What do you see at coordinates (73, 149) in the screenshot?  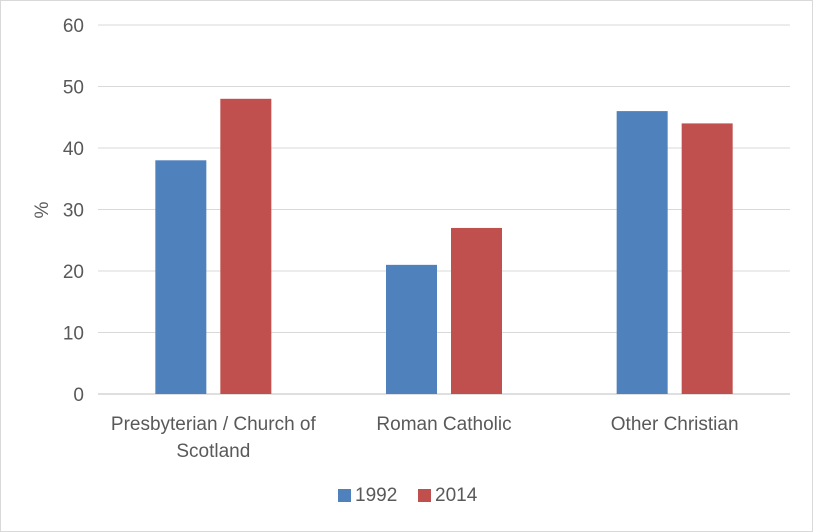 I see `y-tick-label: 40` at bounding box center [73, 149].